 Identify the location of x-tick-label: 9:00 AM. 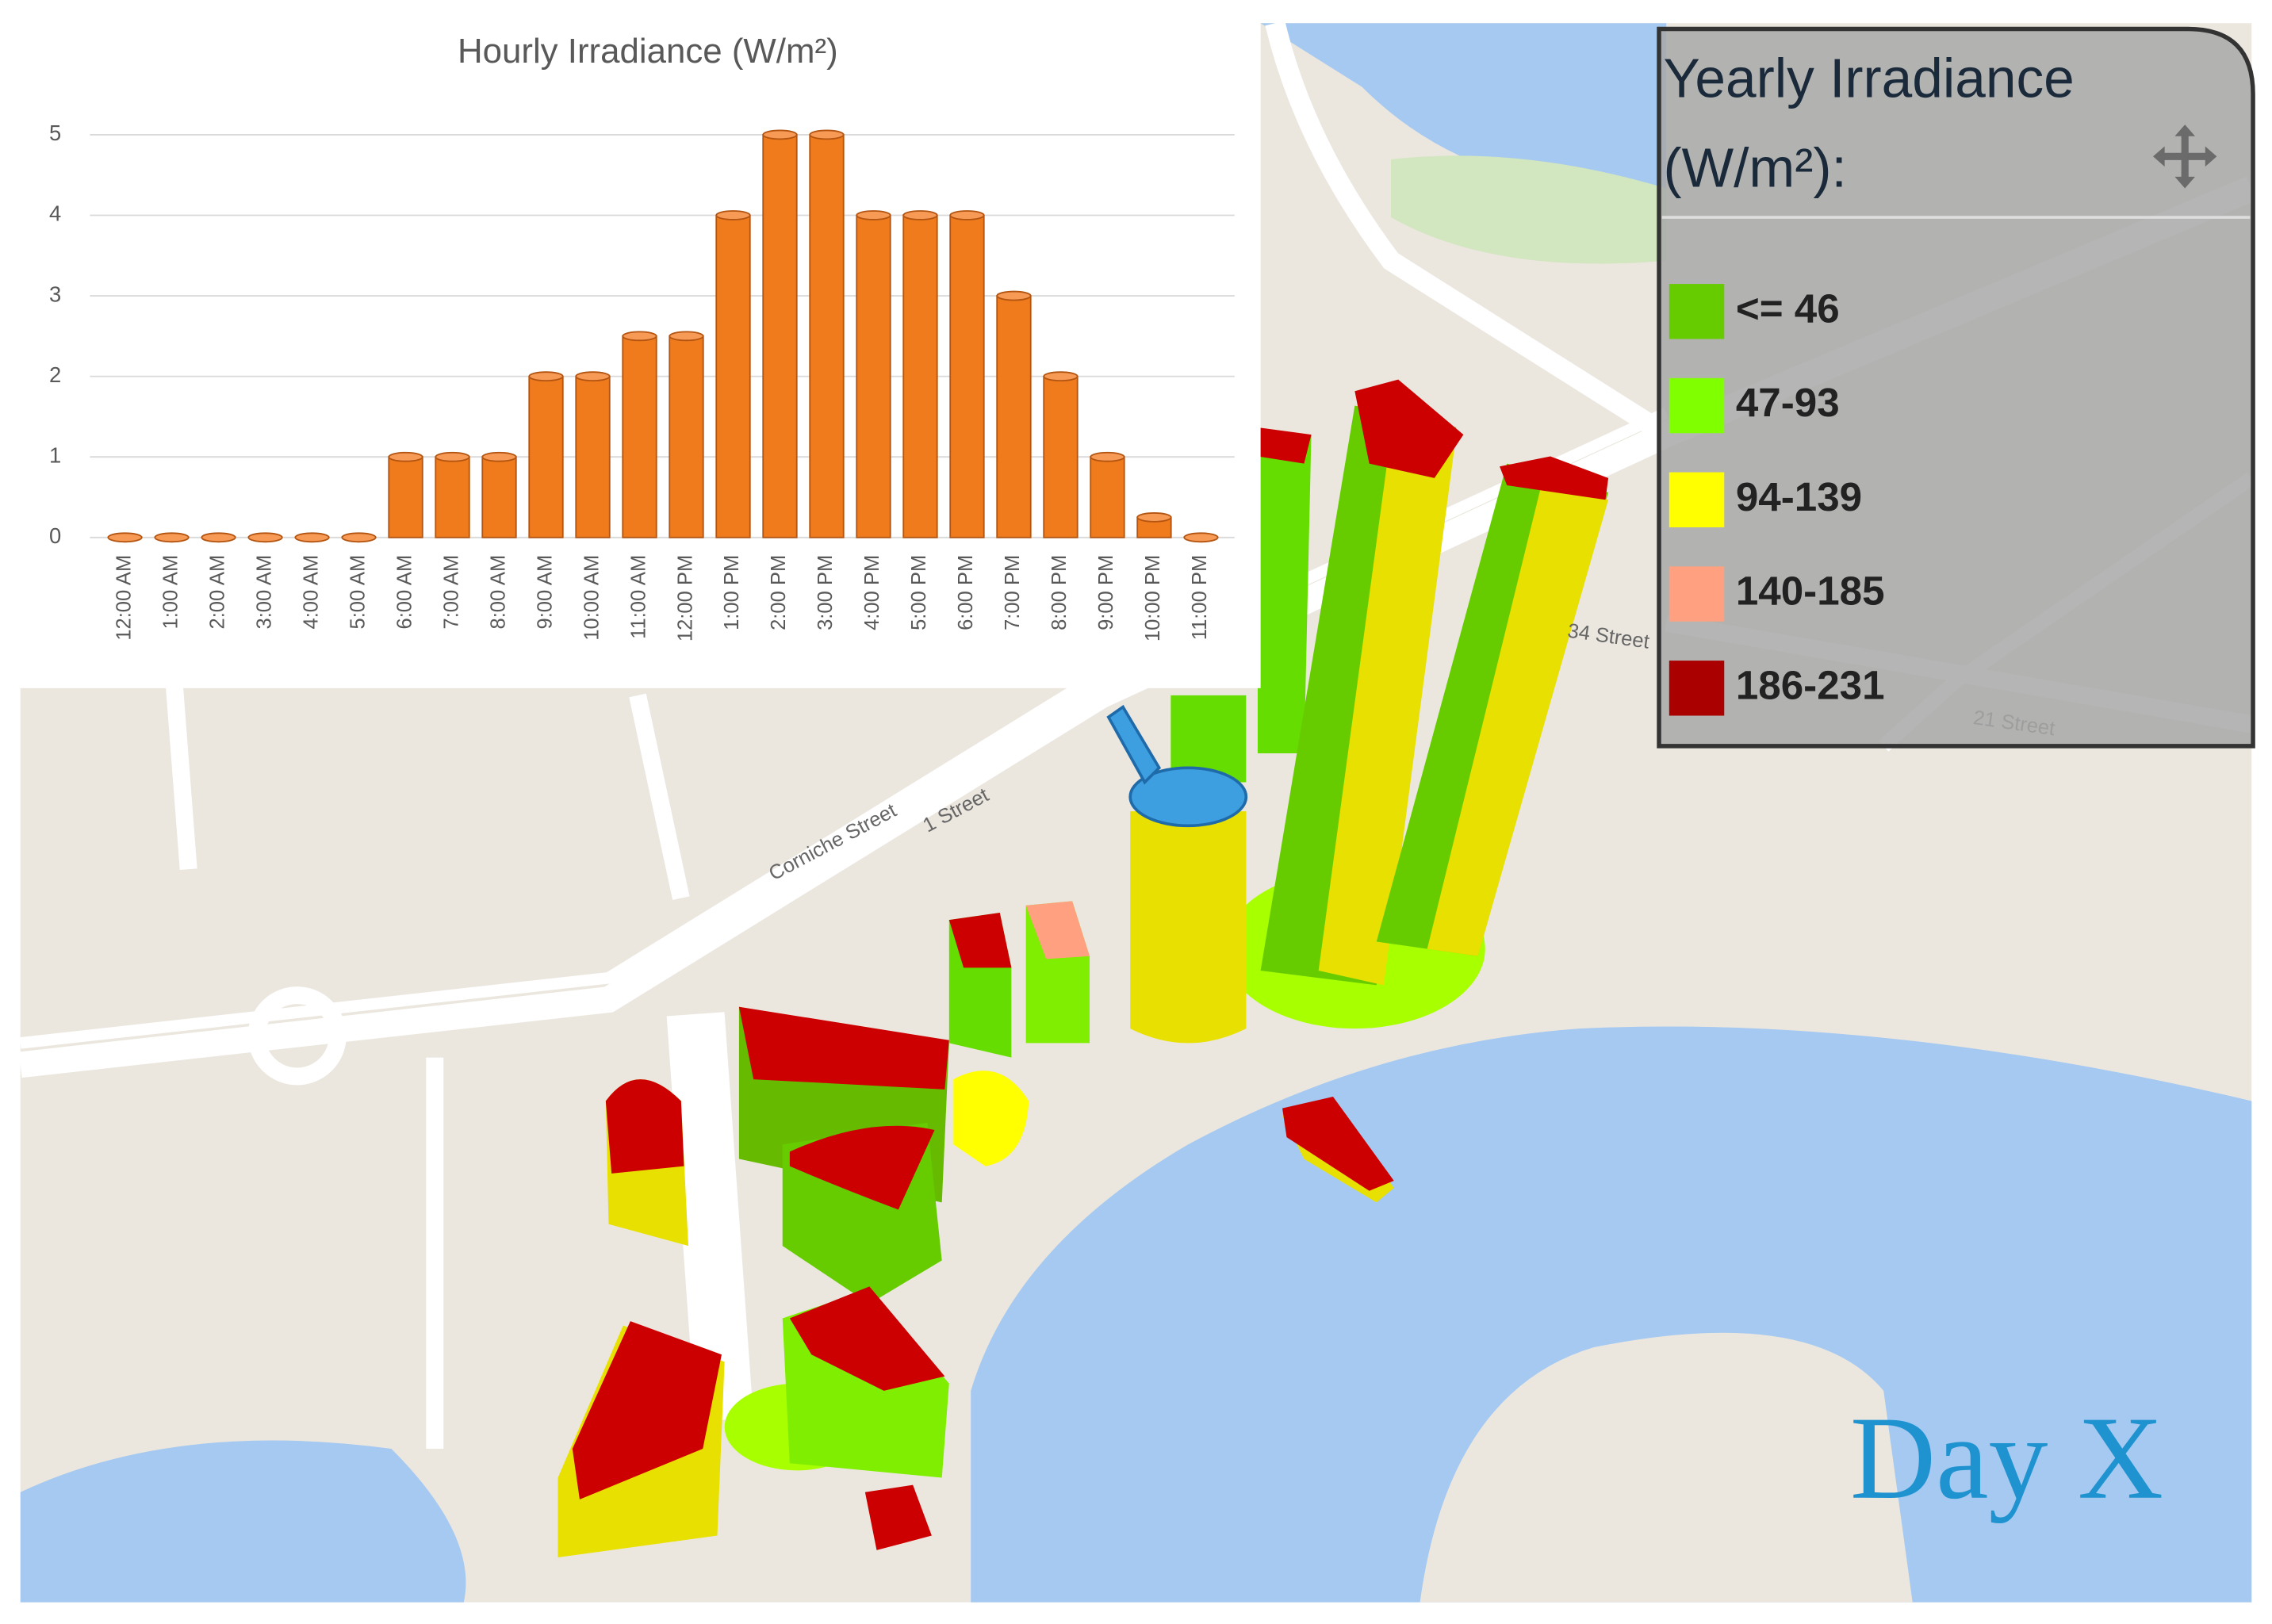
(545, 592).